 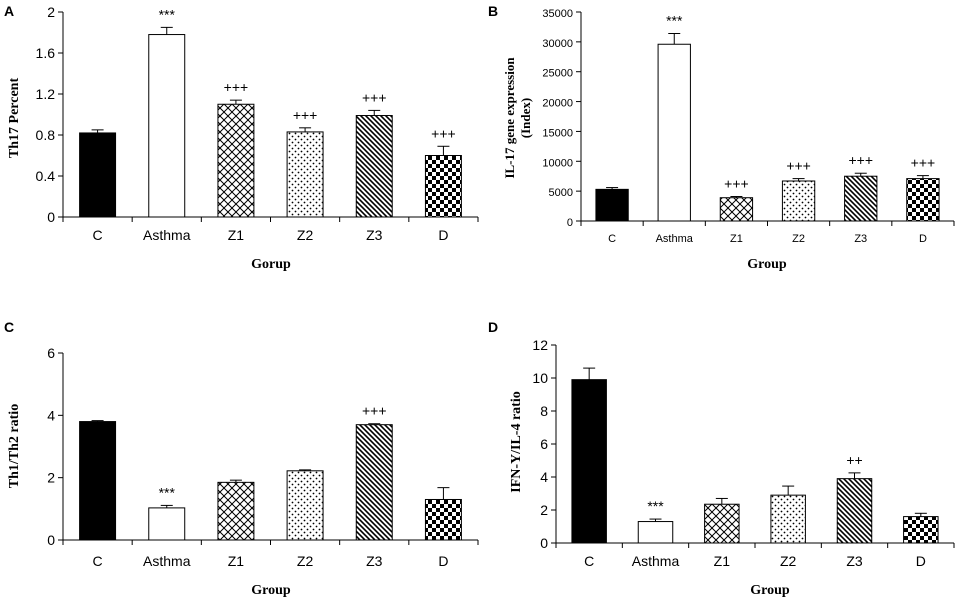 What do you see at coordinates (305, 174) in the screenshot?
I see `panel-a-bar-z2` at bounding box center [305, 174].